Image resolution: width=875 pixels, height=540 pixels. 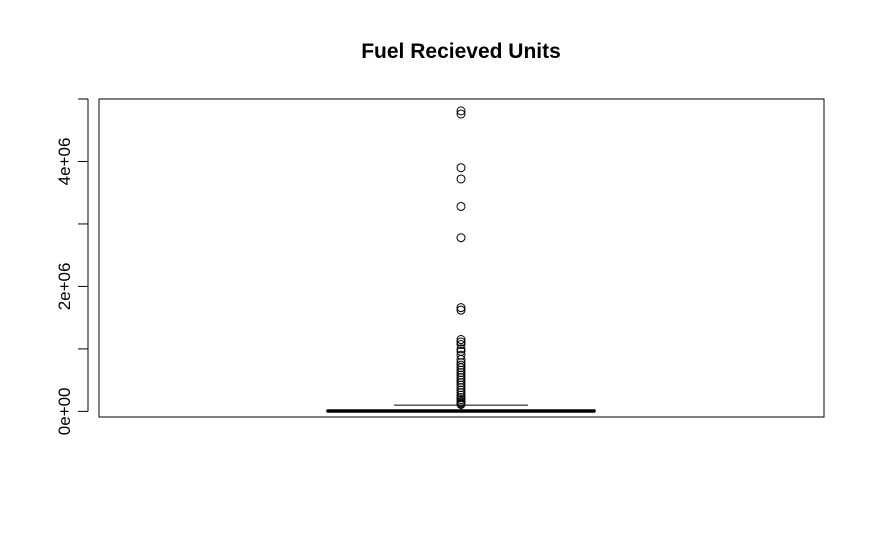 I want to click on y-axis: 0e+00 2e+06 4e+06, so click(x=72, y=267).